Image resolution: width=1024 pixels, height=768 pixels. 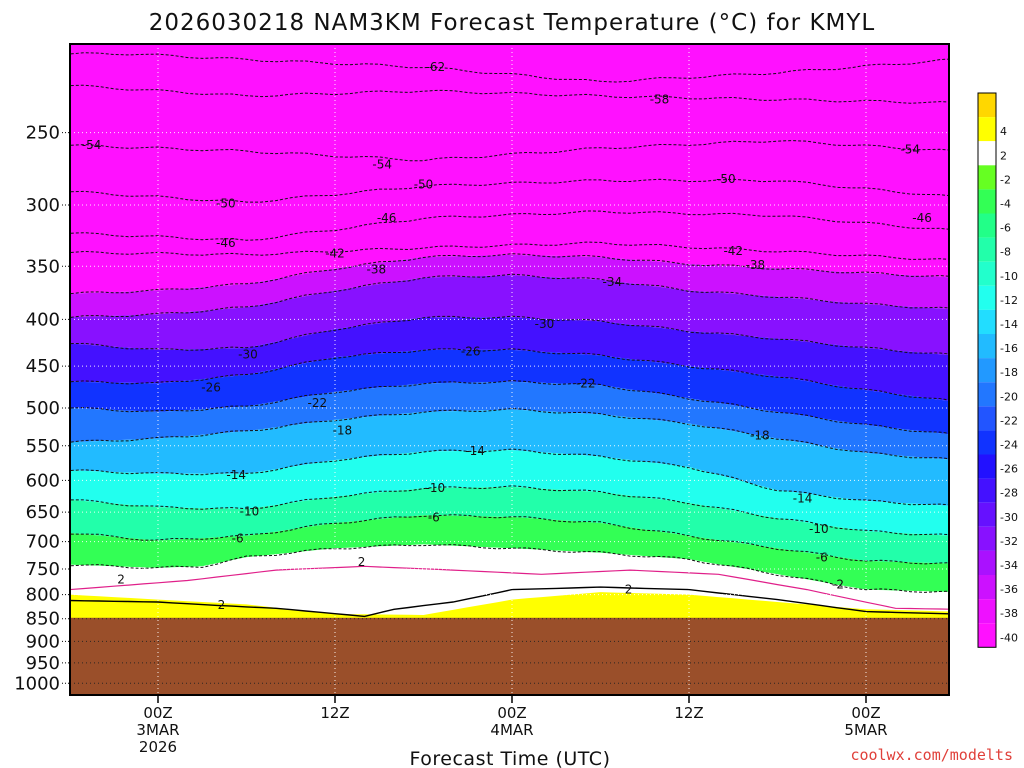 I want to click on colorbar-label: -2, so click(x=1005, y=179).